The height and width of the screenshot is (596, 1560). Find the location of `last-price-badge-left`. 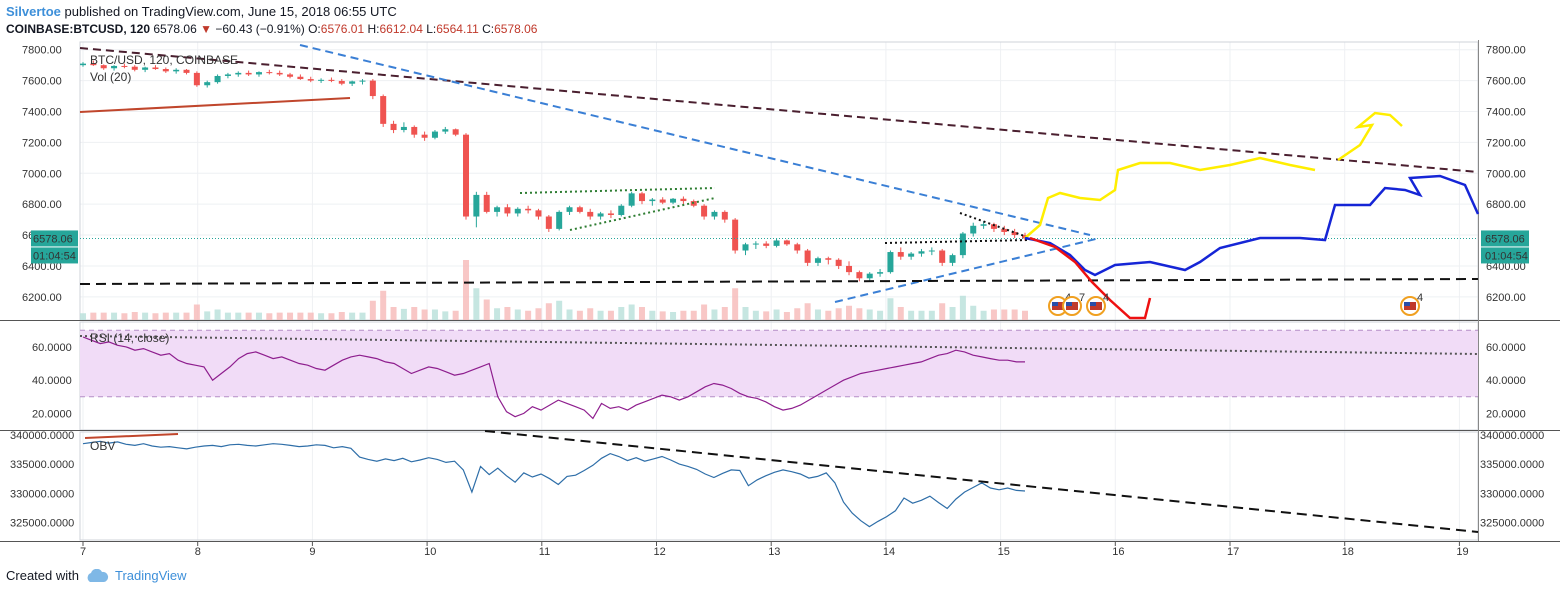

last-price-badge-left is located at coordinates (54, 238).